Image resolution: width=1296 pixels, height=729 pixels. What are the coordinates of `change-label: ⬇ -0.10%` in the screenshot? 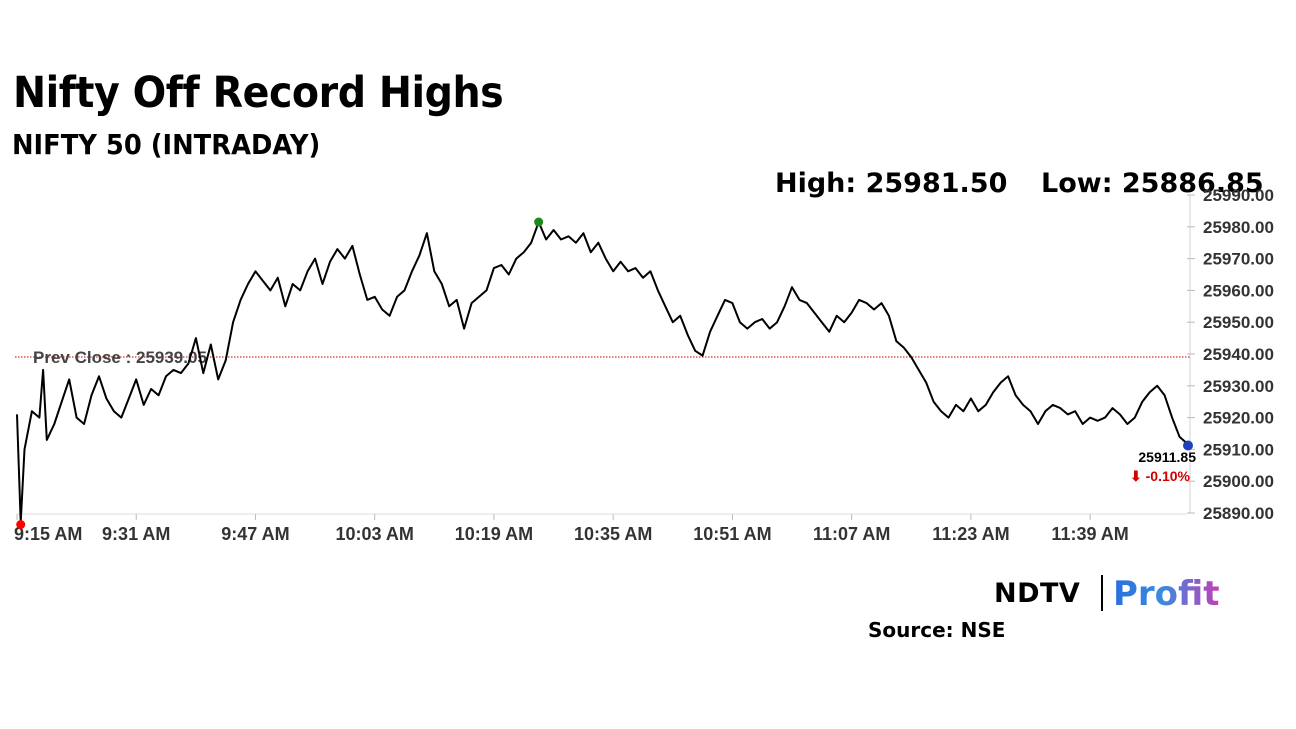 It's located at (1160, 476).